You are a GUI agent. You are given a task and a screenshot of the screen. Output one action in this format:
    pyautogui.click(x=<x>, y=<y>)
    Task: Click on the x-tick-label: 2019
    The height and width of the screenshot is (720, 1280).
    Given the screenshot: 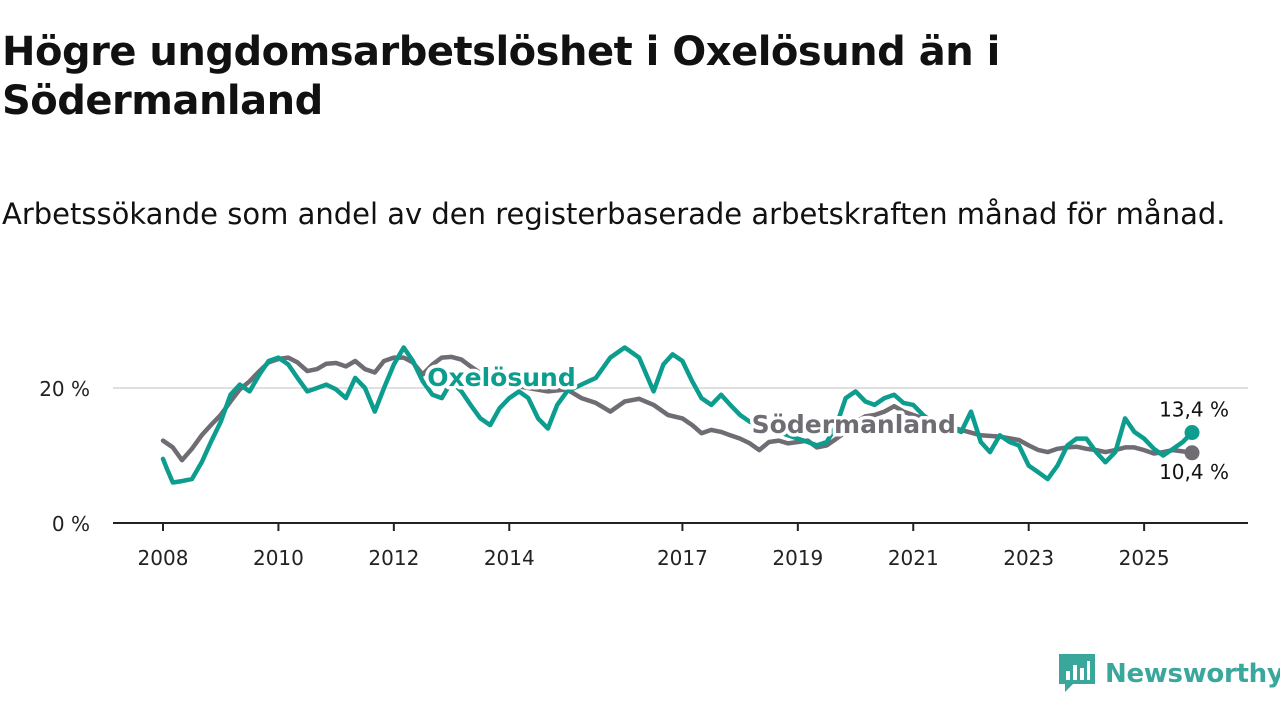 What is the action you would take?
    pyautogui.click(x=797, y=558)
    